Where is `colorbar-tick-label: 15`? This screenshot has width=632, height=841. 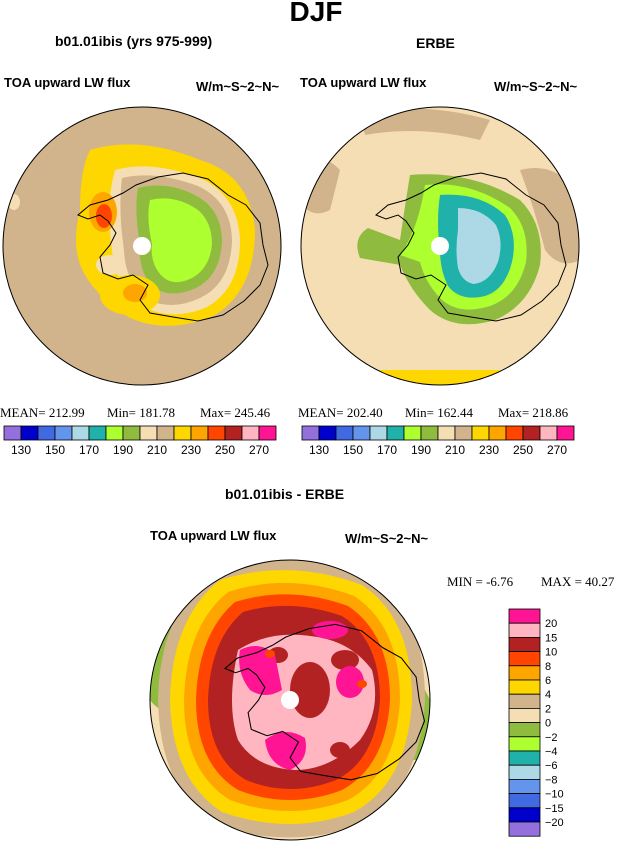 colorbar-tick-label: 15 is located at coordinates (551, 638).